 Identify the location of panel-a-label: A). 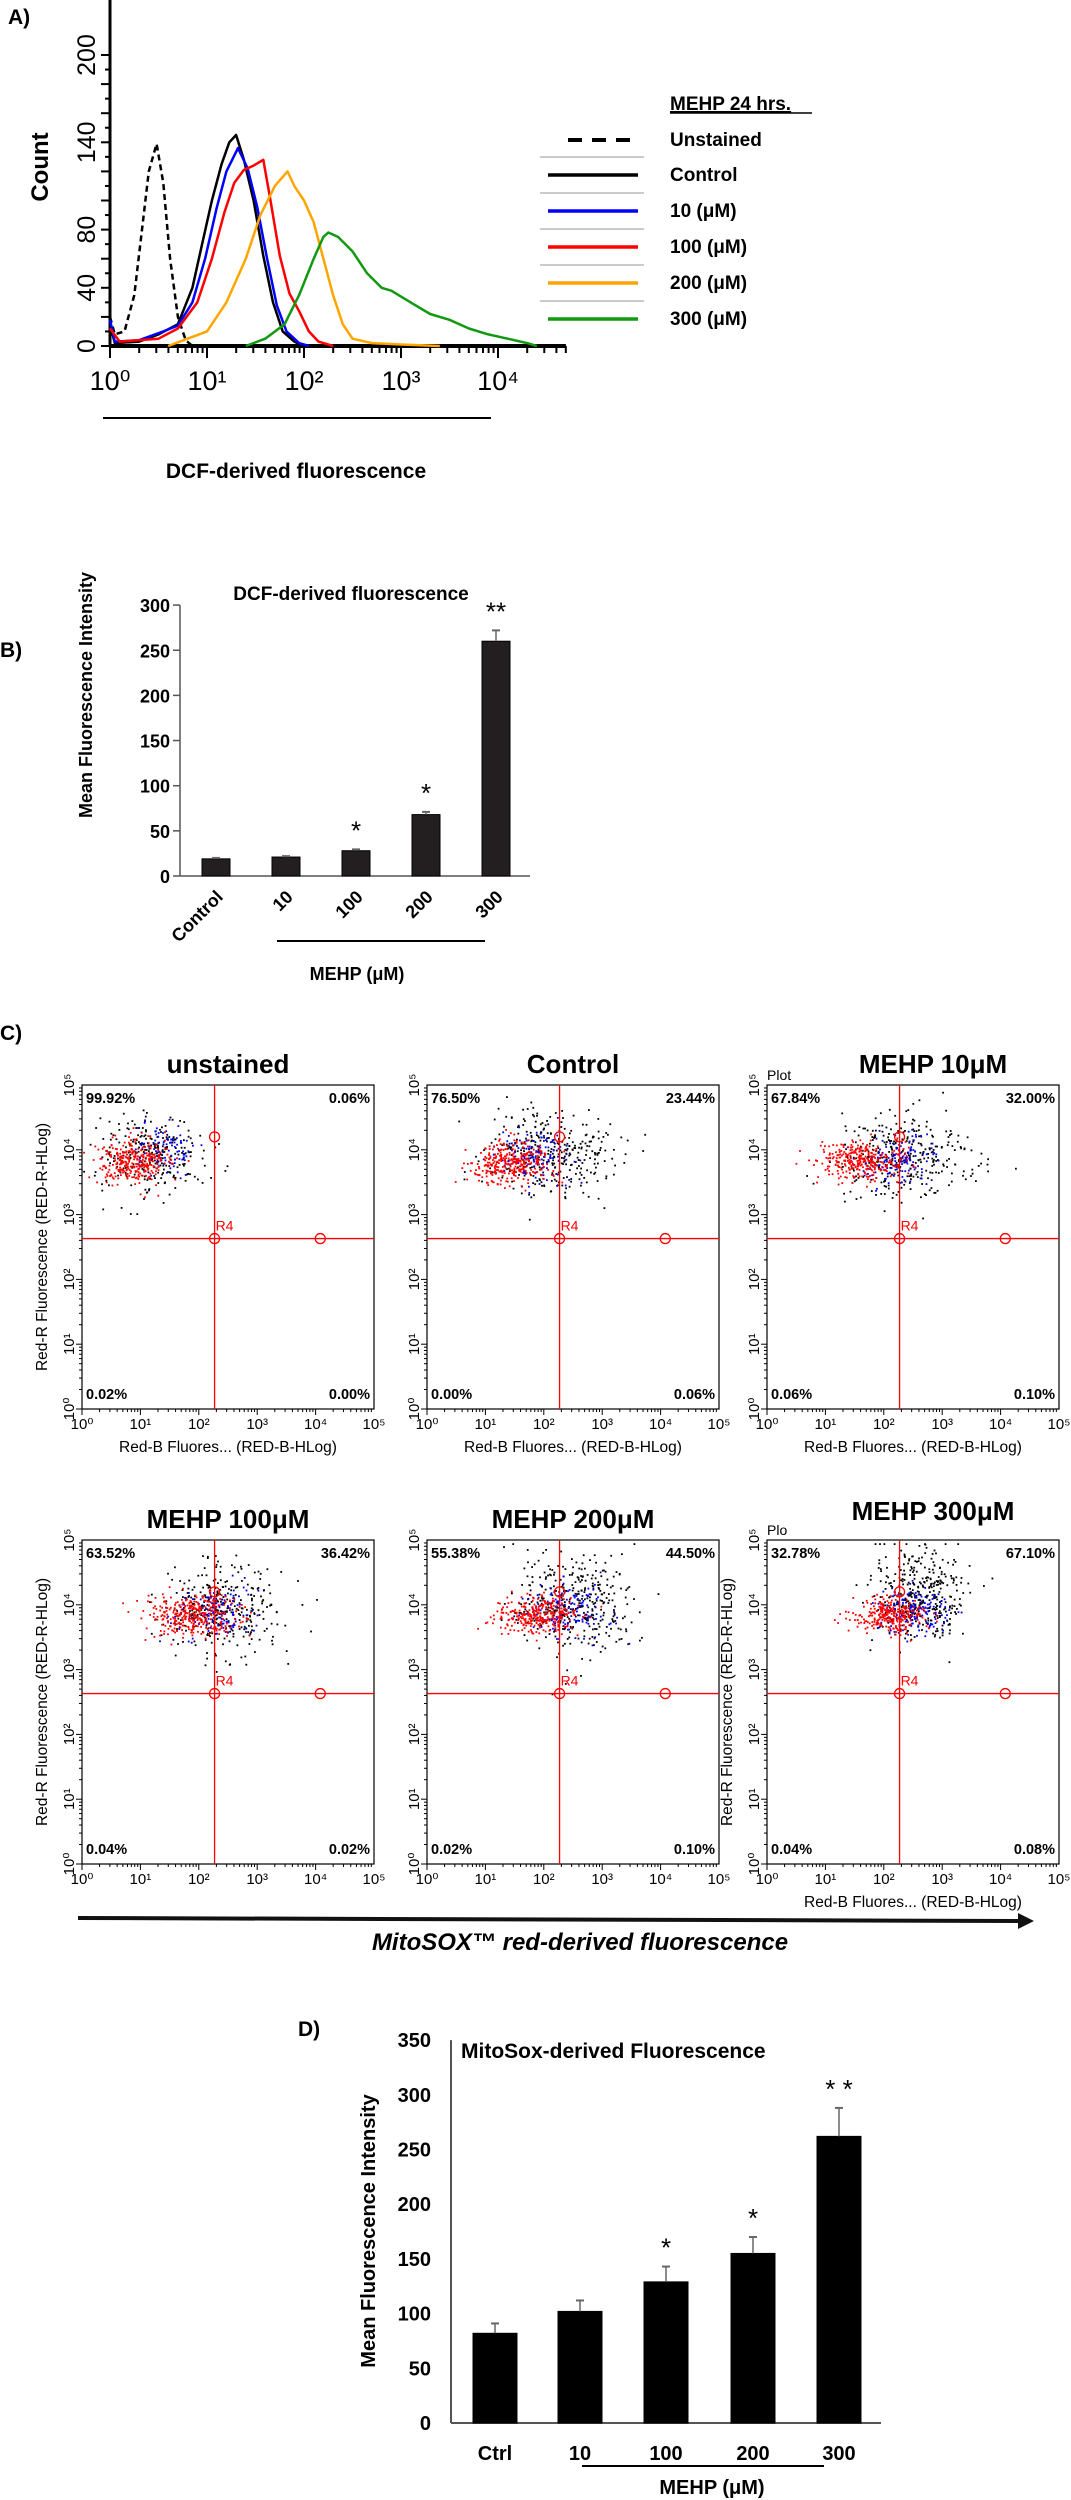
(19, 17).